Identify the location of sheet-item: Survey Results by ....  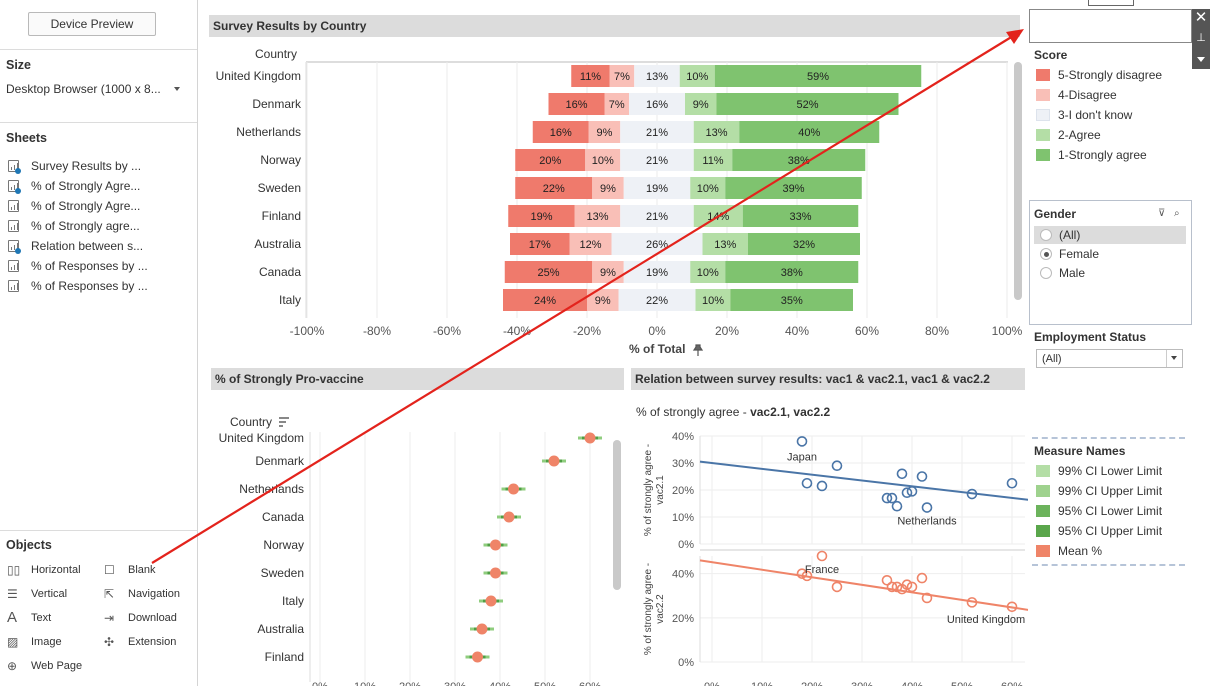
(100, 167).